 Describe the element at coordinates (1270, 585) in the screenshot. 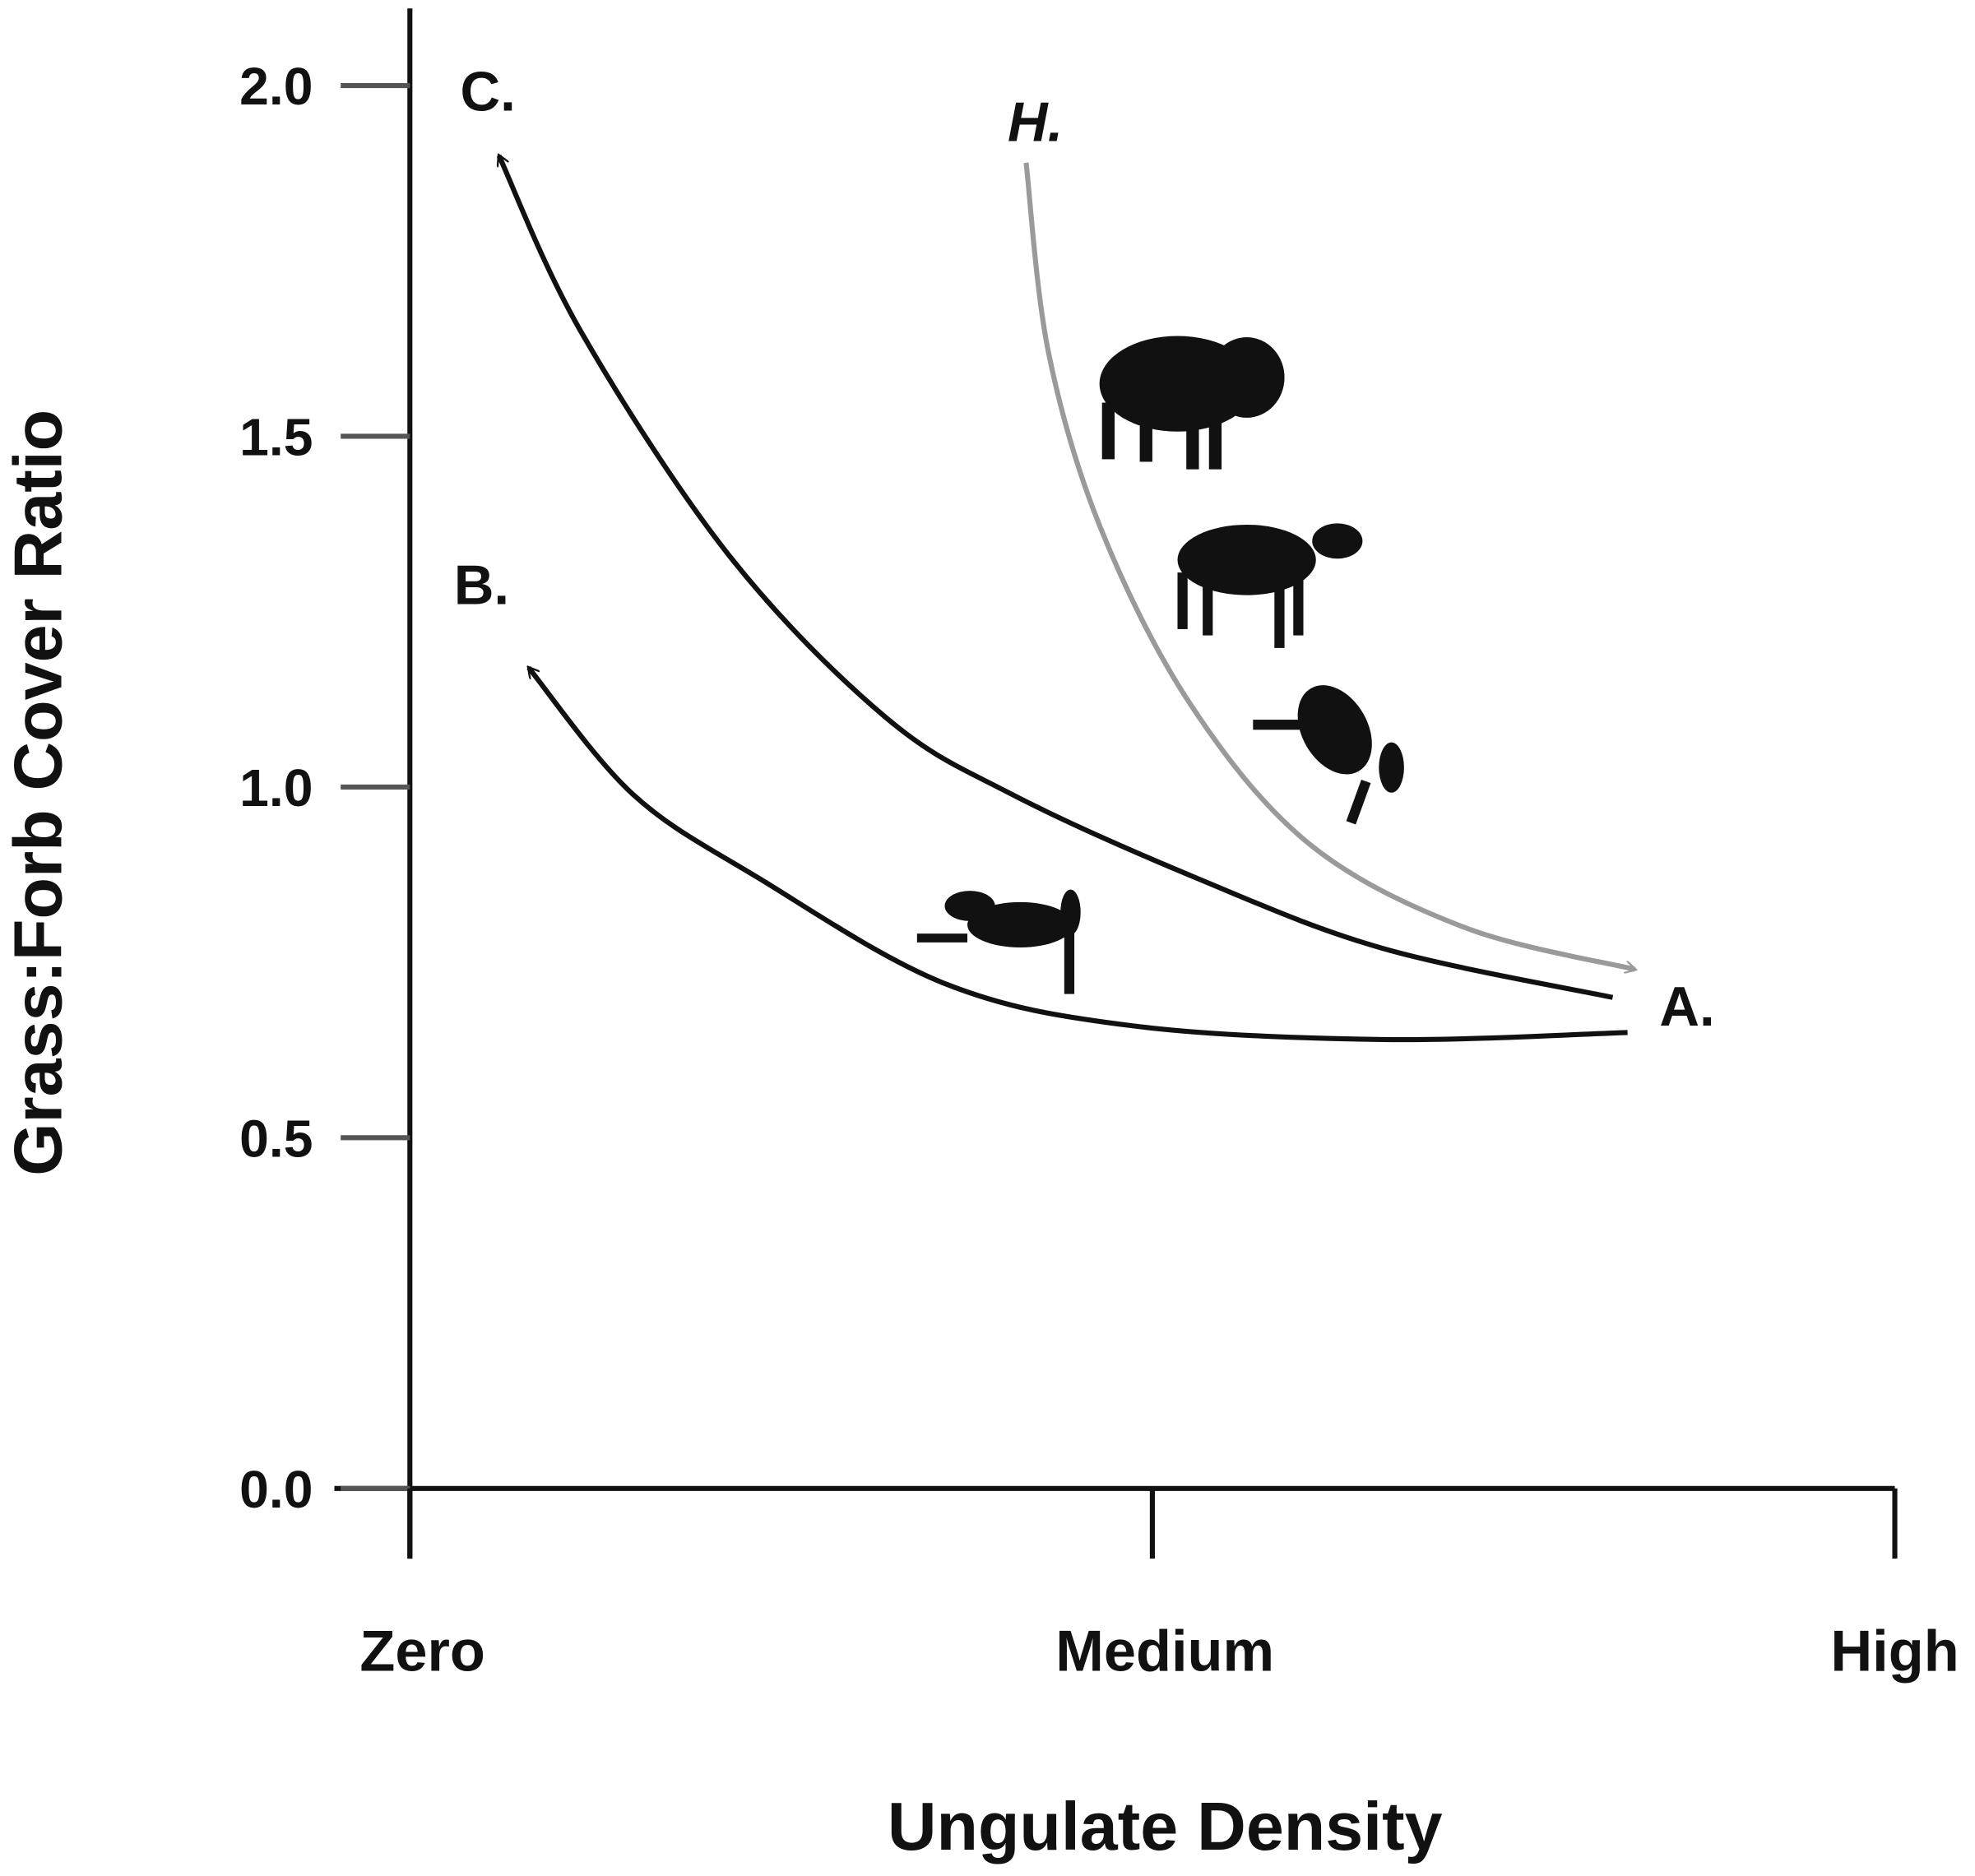

I see `cow-icon` at that location.